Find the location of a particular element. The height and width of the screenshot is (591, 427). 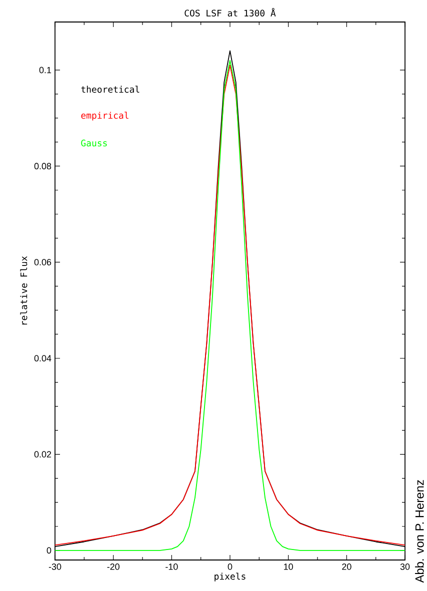

y-tick-label: 0.06 is located at coordinates (43, 262).